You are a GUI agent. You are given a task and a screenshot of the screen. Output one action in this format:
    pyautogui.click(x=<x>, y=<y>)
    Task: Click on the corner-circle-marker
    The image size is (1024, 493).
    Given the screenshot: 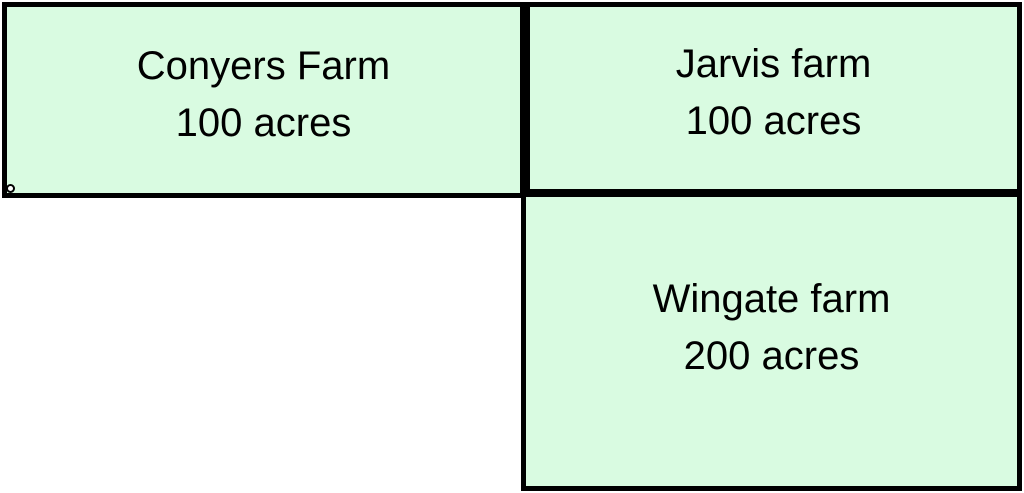 What is the action you would take?
    pyautogui.click(x=10, y=188)
    